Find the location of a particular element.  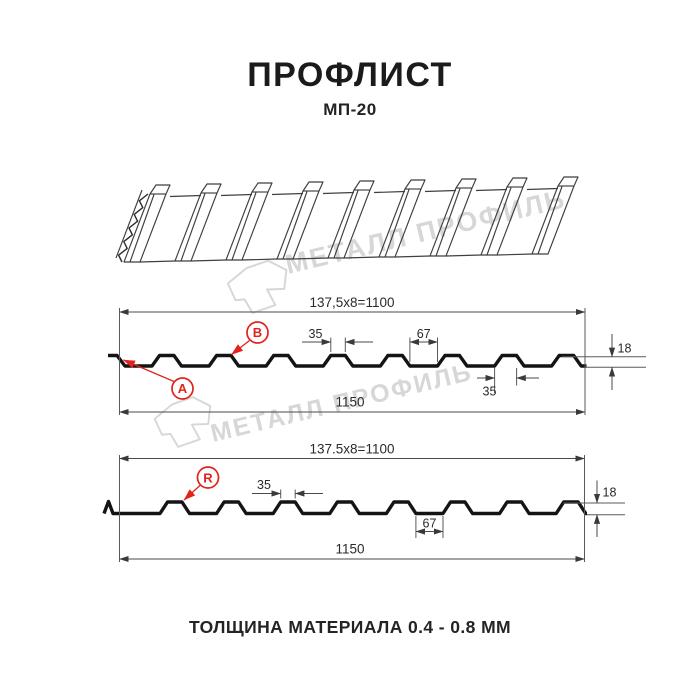

cross-section-front: 137,5x8=1100 35 67 18 35 1150 A B is located at coordinates (377, 355).